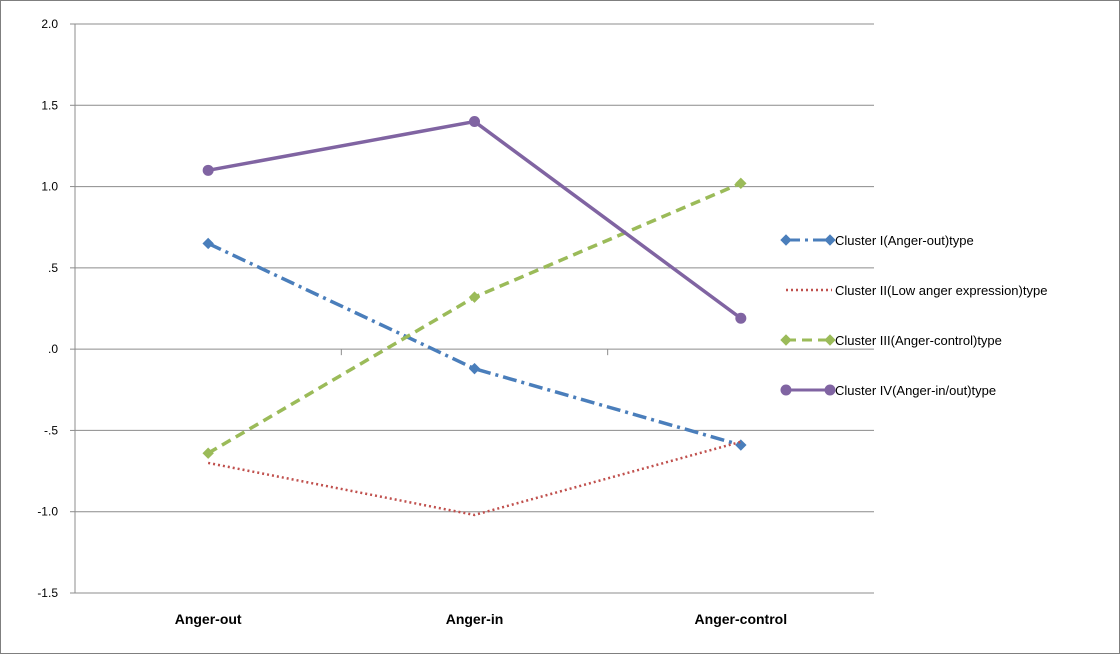  Describe the element at coordinates (208, 619) in the screenshot. I see `x-tick-label: Anger-out` at that location.